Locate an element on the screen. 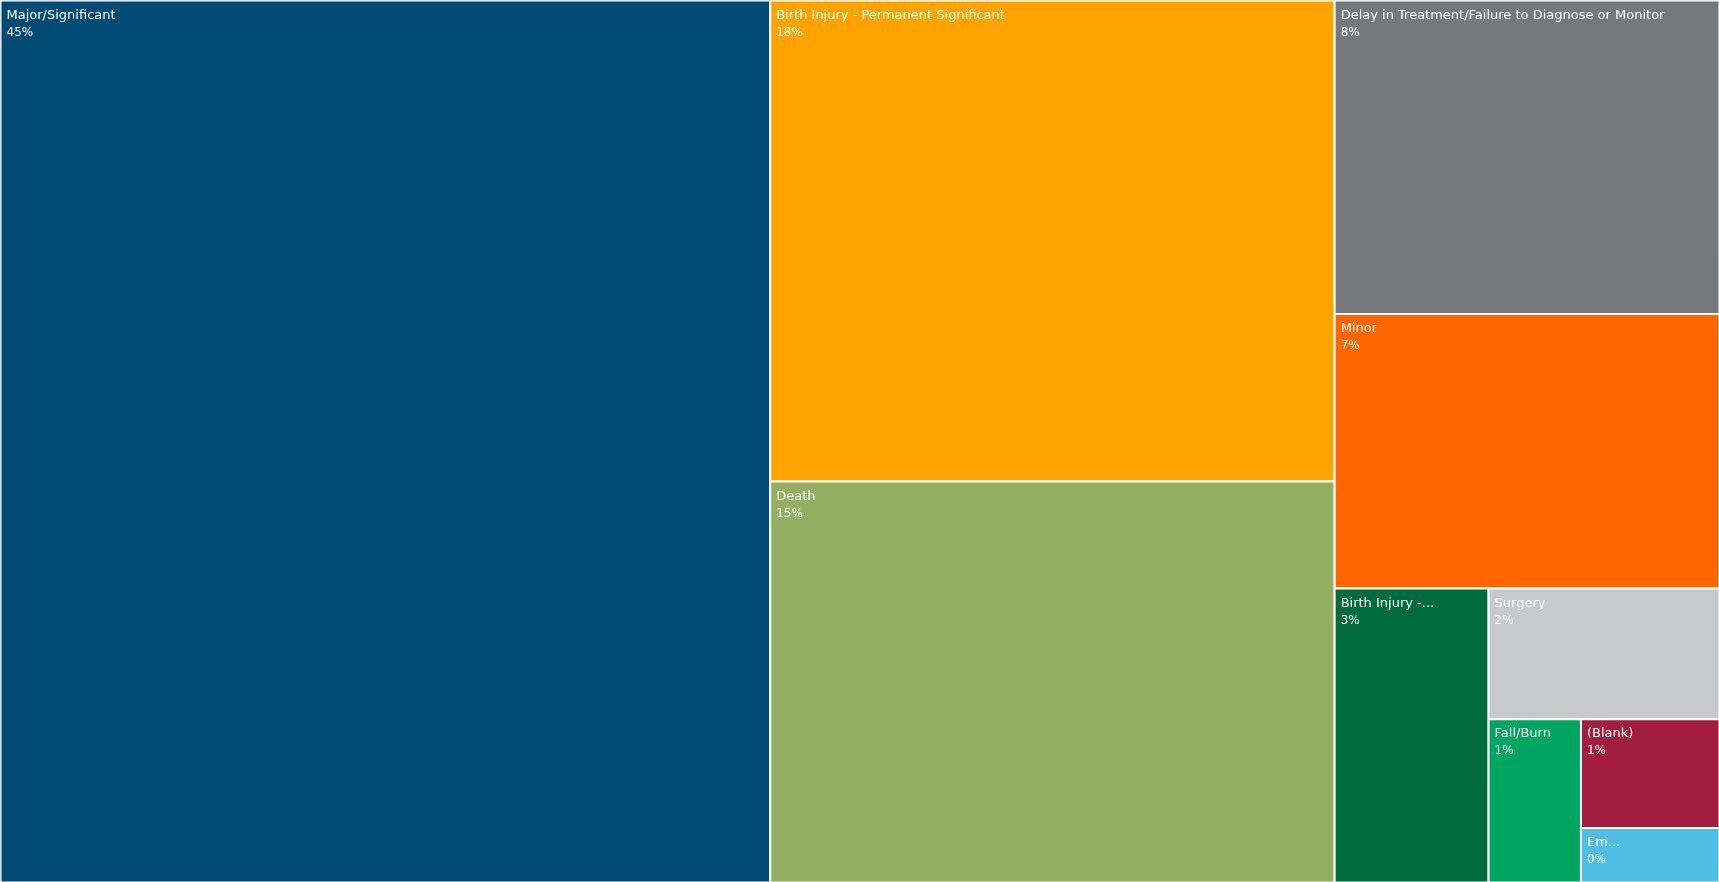 The image size is (1719, 882). category-label: Minor is located at coordinates (1359, 328).